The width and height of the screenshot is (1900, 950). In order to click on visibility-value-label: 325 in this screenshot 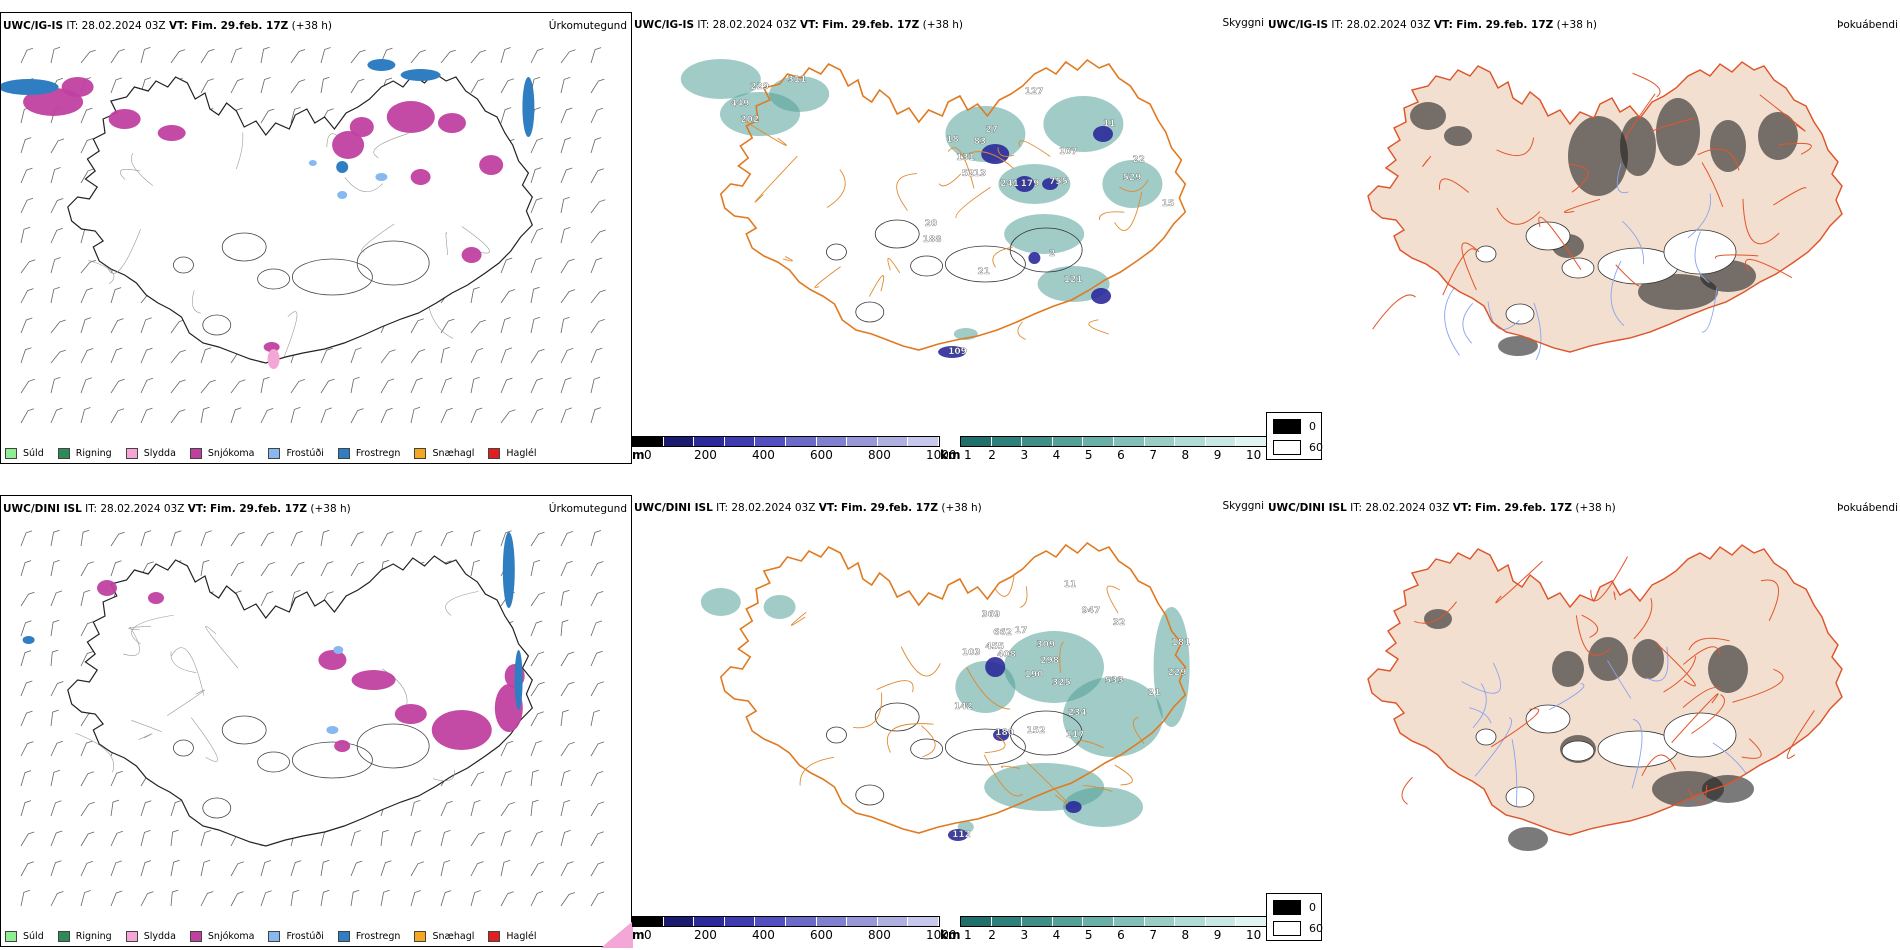, I will do `click(1061, 683)`.